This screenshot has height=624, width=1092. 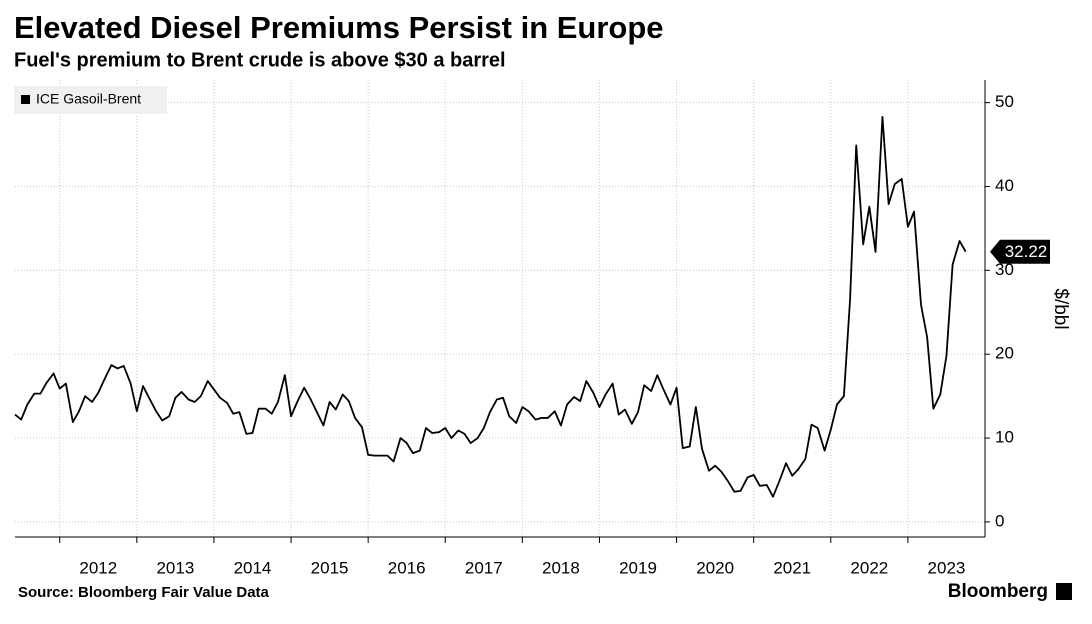 What do you see at coordinates (1004, 437) in the screenshot?
I see `y-tick-label: 10` at bounding box center [1004, 437].